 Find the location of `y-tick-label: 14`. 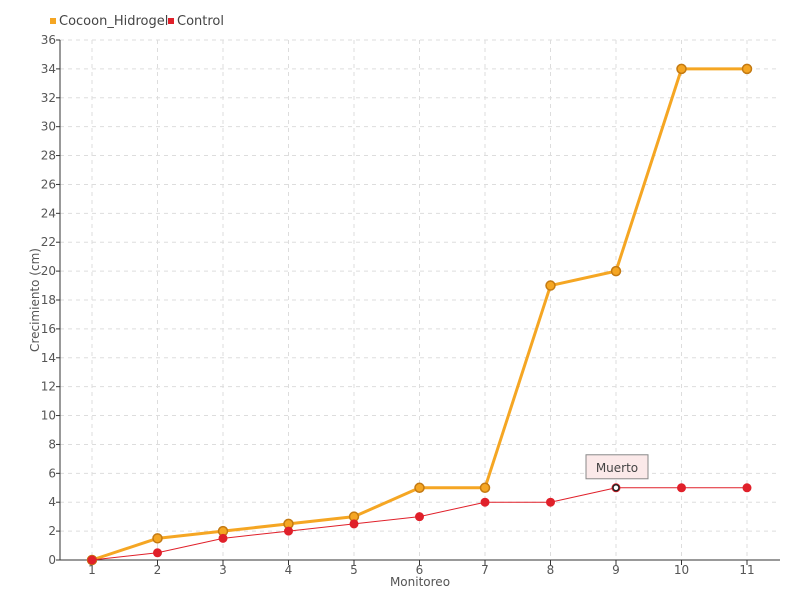

y-tick-label: 14 is located at coordinates (48, 358).